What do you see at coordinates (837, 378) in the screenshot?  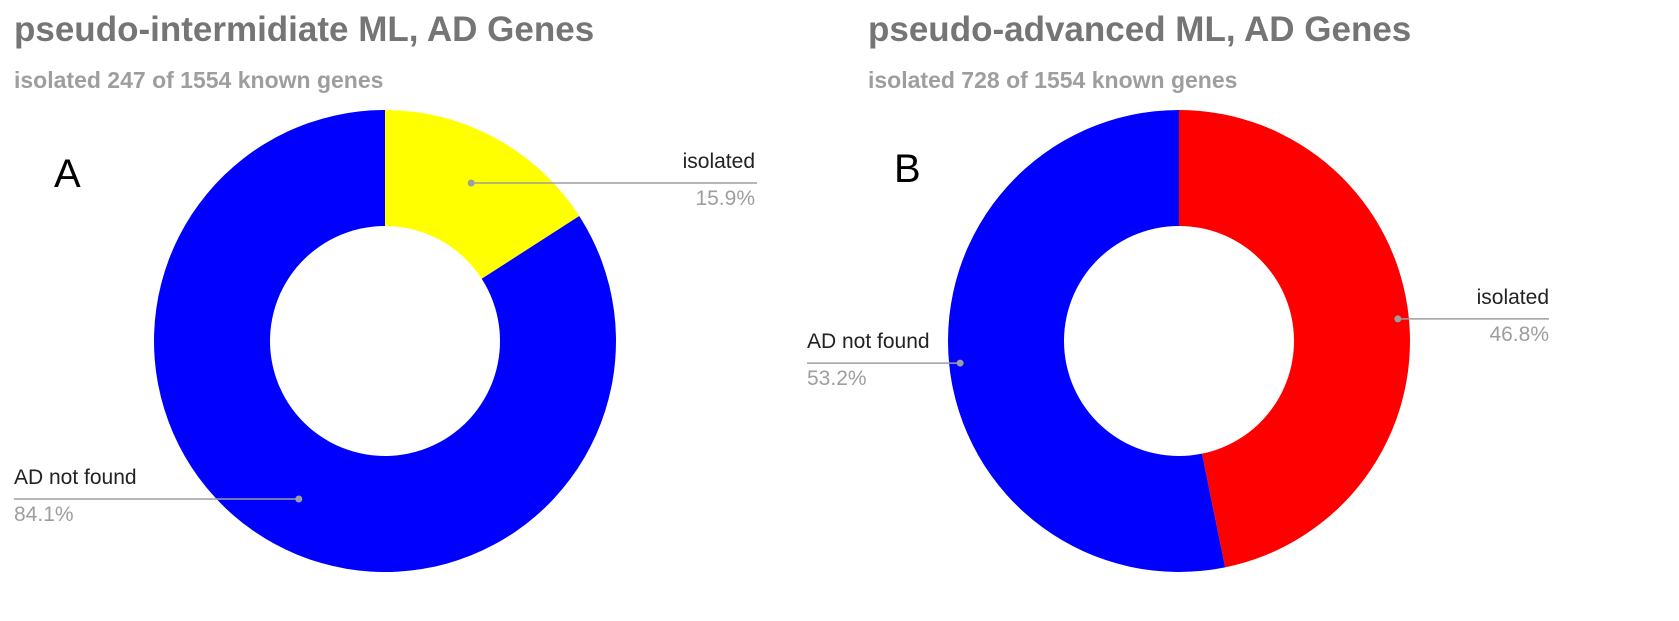 I see `slice-percent-label: 53.2%` at bounding box center [837, 378].